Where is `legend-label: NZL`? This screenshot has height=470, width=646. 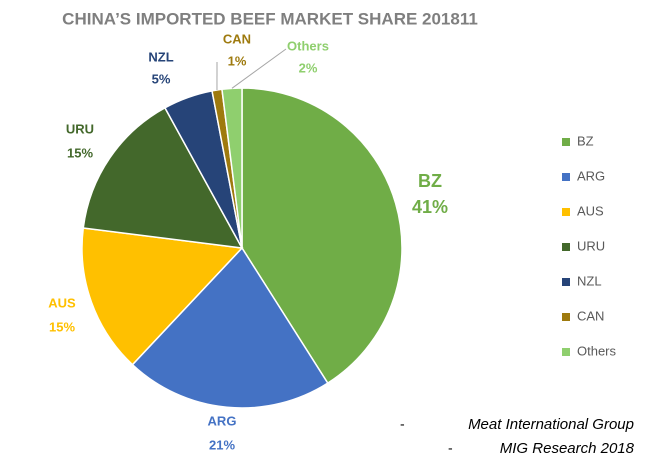
legend-label: NZL is located at coordinates (589, 280).